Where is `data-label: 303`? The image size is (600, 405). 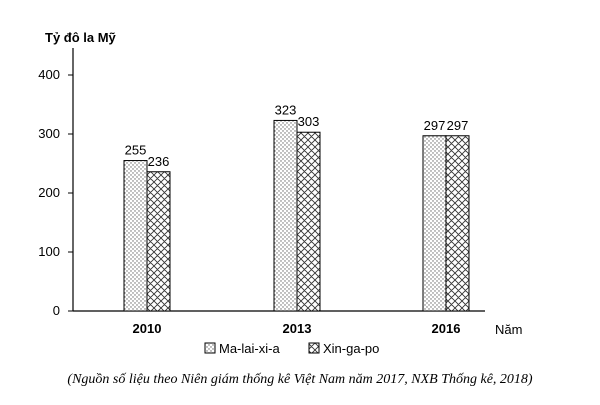 data-label: 303 is located at coordinates (309, 121).